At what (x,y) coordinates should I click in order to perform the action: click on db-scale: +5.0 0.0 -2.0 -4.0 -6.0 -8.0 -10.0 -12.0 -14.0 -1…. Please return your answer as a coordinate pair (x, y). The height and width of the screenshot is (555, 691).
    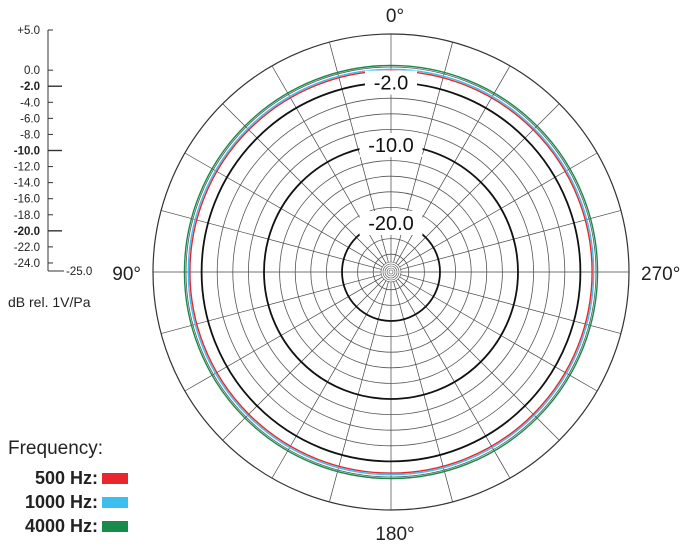
    Looking at the image, I should click on (53, 151).